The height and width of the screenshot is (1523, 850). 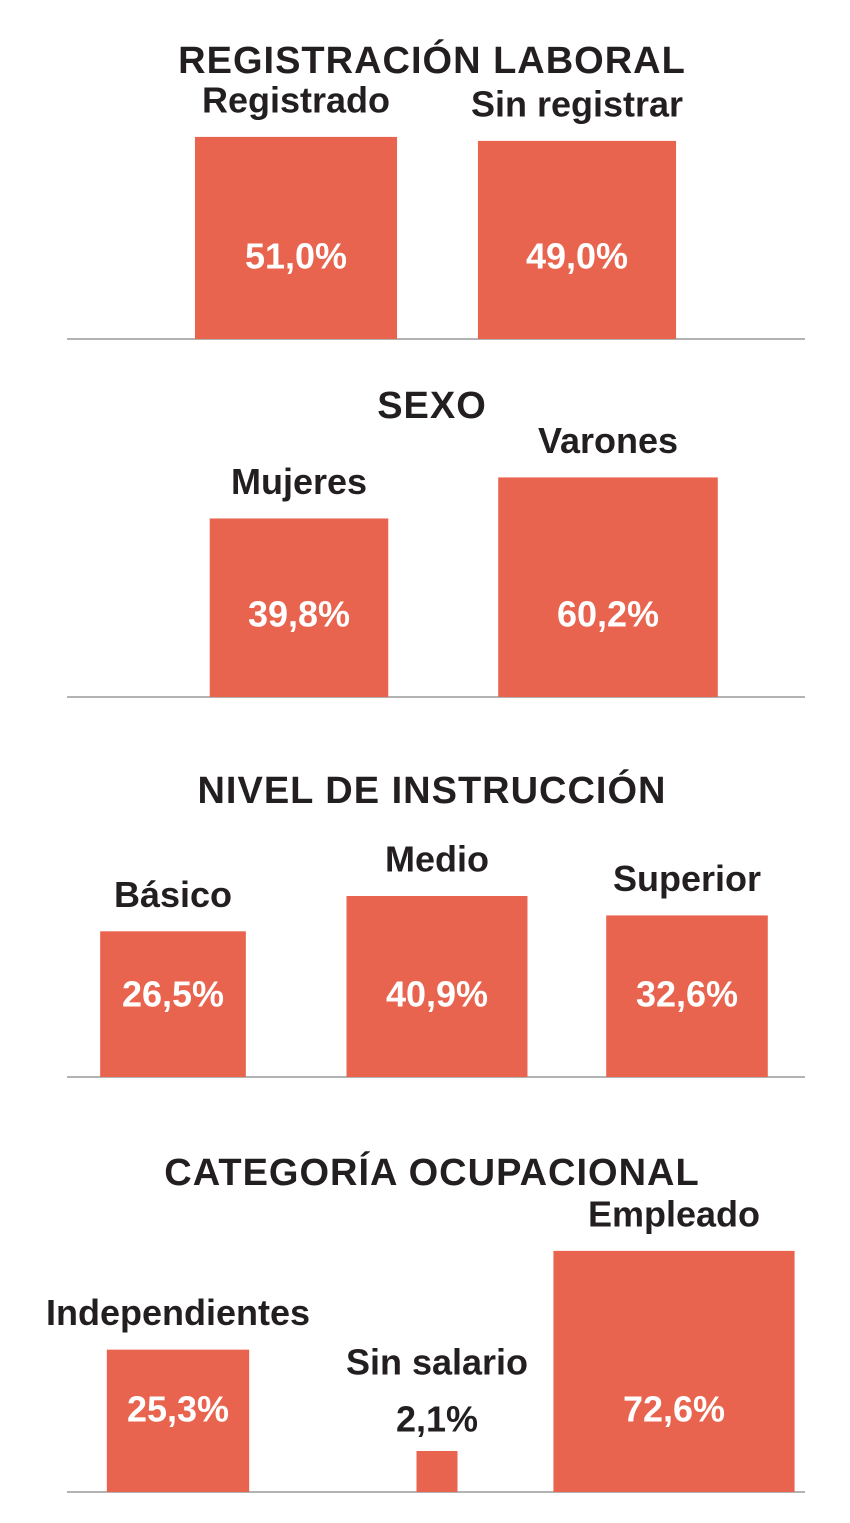 I want to click on panel-title: SEXO, so click(x=432, y=406).